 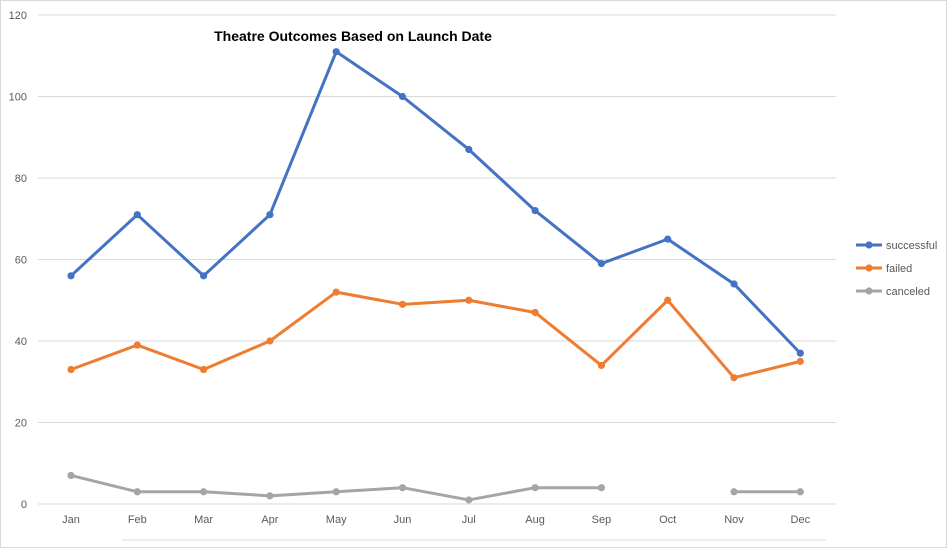 I want to click on x-tick-label: Apr, so click(x=269, y=520).